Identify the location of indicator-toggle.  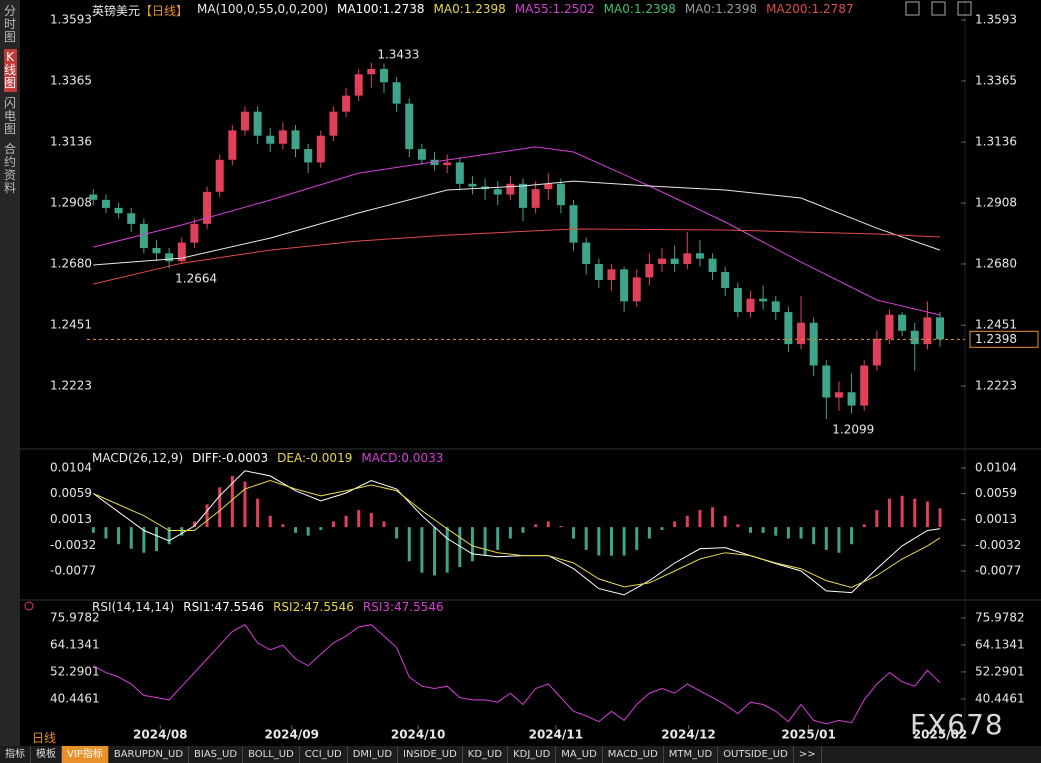
(29, 606).